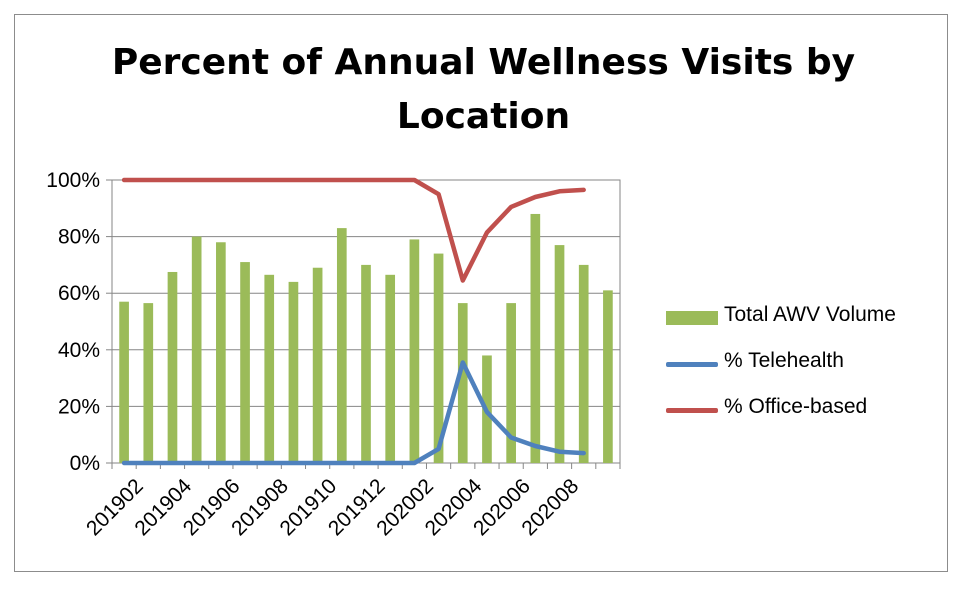  What do you see at coordinates (85, 463) in the screenshot?
I see `y-tick-label-0: 0%` at bounding box center [85, 463].